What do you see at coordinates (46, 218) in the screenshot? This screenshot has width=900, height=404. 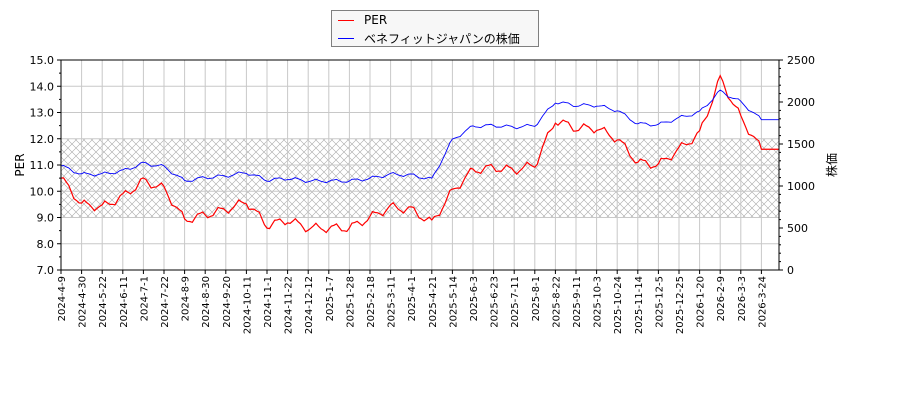 I see `svg-text: 9.0` at bounding box center [46, 218].